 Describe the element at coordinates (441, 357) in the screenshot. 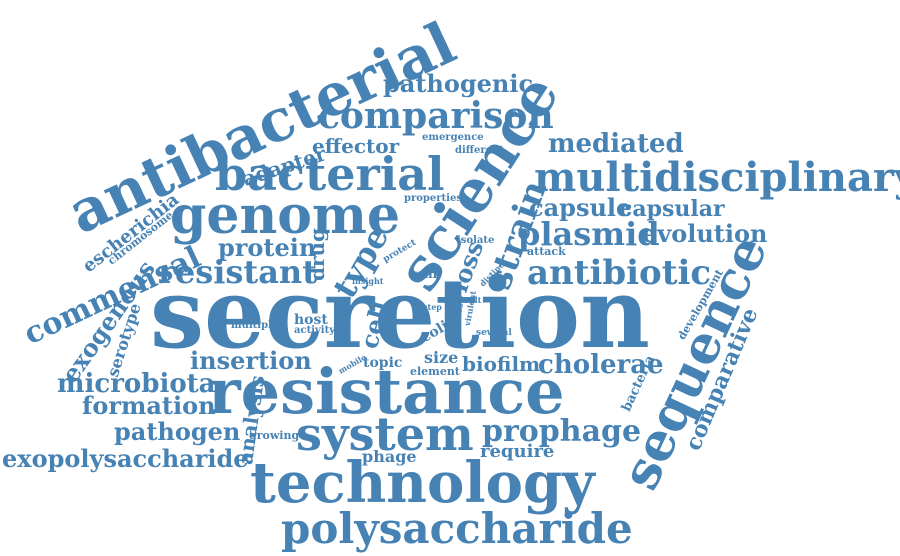

I see `word-size: size` at that location.